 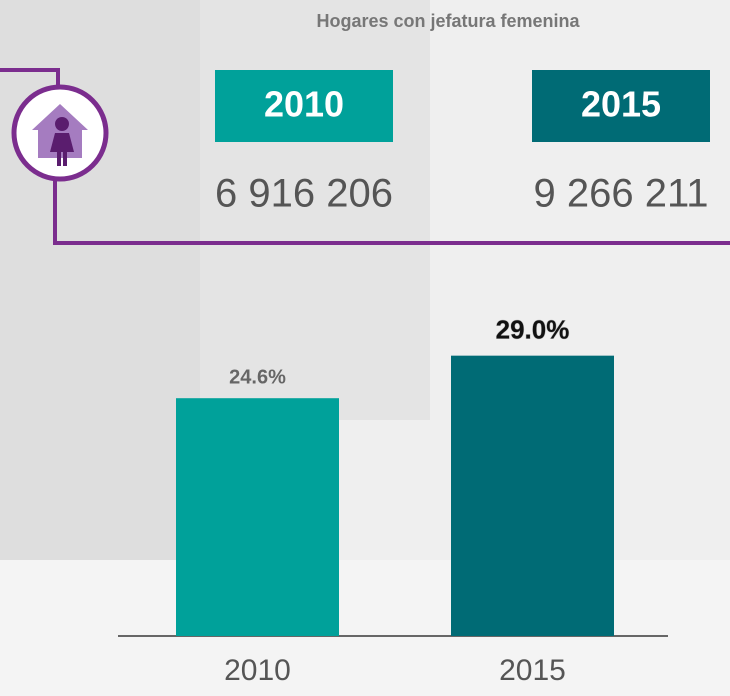 I want to click on value-label: 29.0%, so click(x=533, y=330).